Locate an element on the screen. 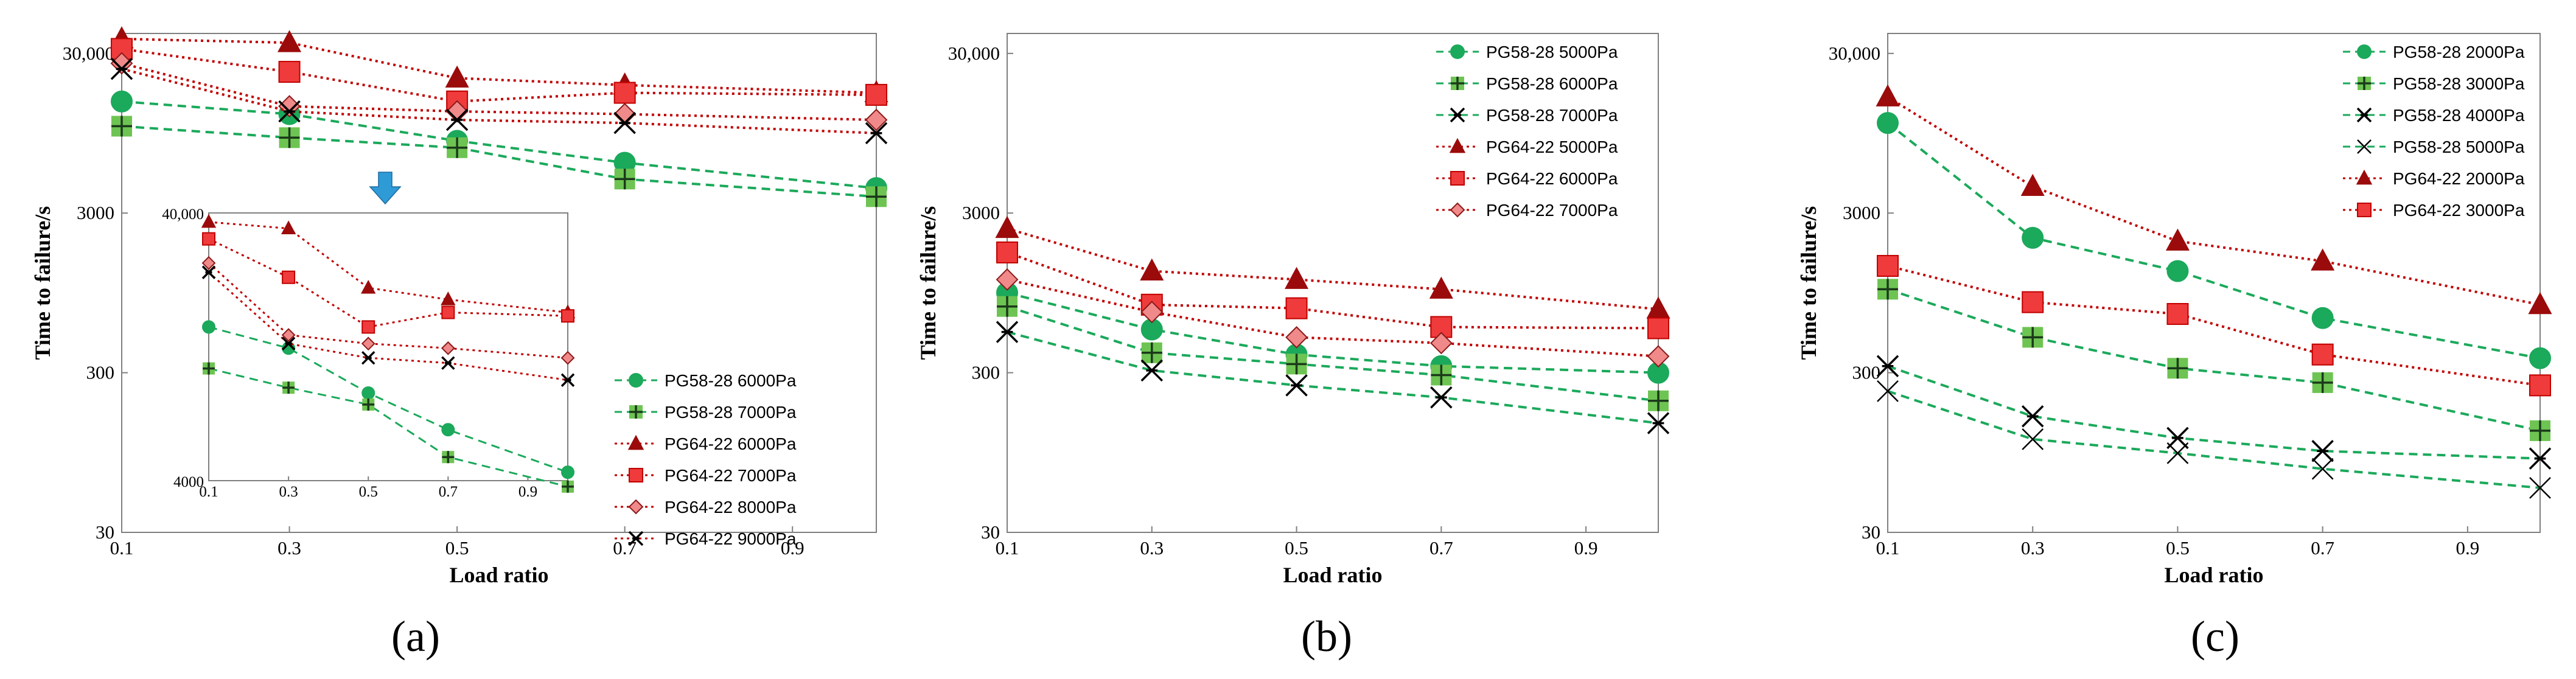 This screenshot has width=2576, height=679. panel-a-x-tick-label: 0.1 is located at coordinates (122, 548).